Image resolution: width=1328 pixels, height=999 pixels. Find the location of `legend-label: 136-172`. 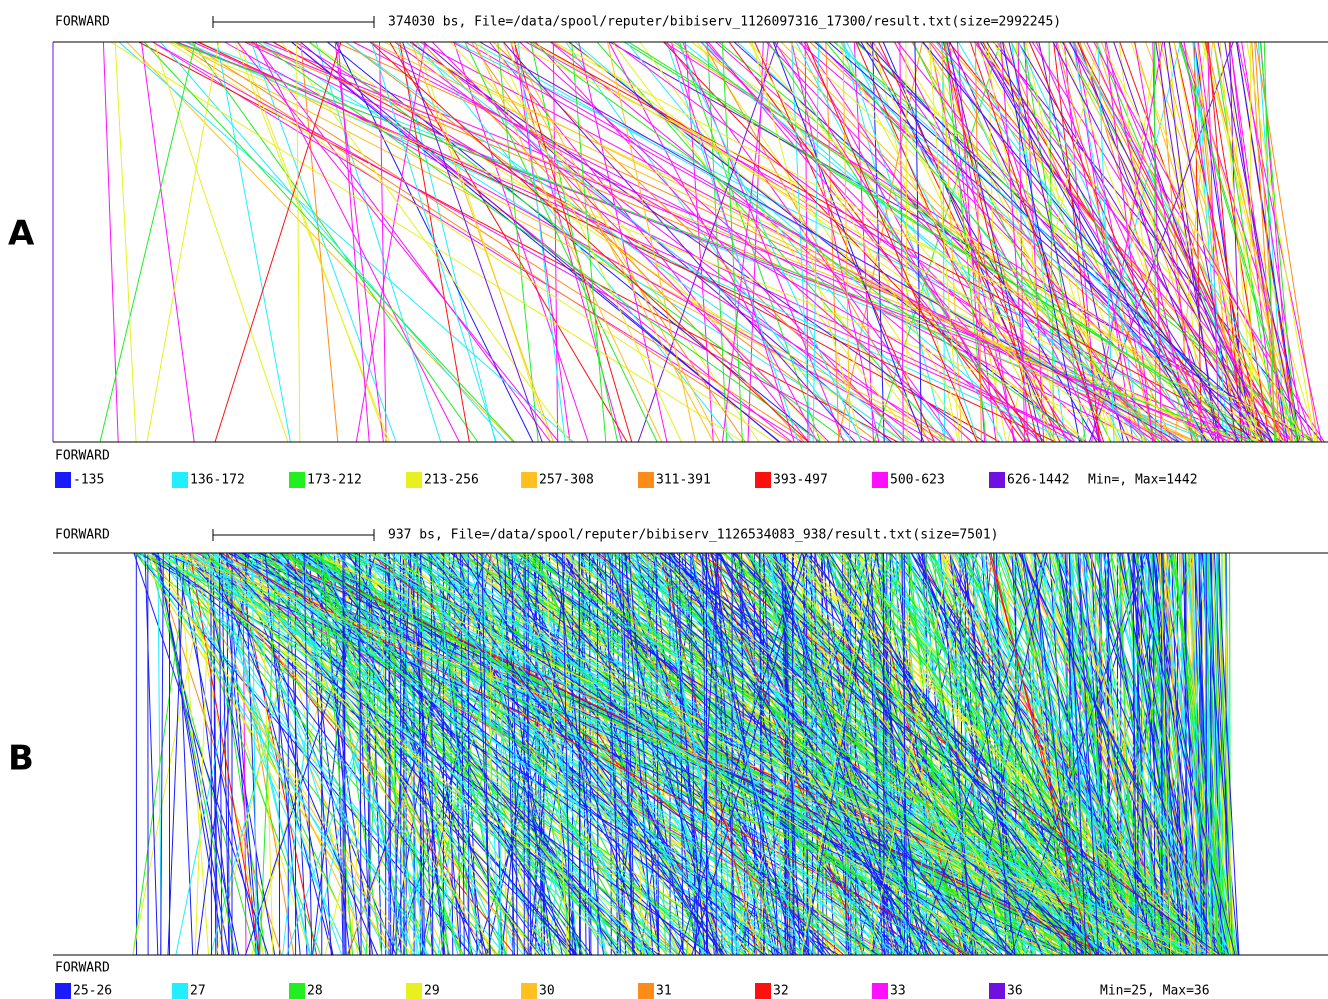

legend-label: 136-172 is located at coordinates (217, 480).